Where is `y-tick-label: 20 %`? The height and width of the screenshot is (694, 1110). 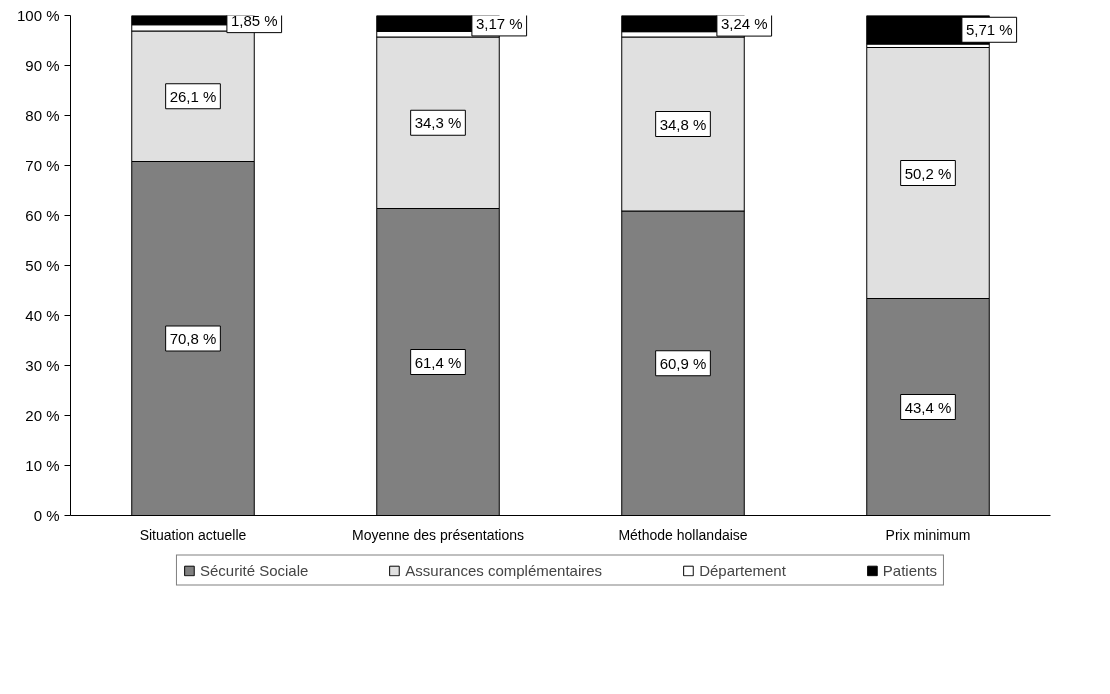 y-tick-label: 20 % is located at coordinates (42, 415).